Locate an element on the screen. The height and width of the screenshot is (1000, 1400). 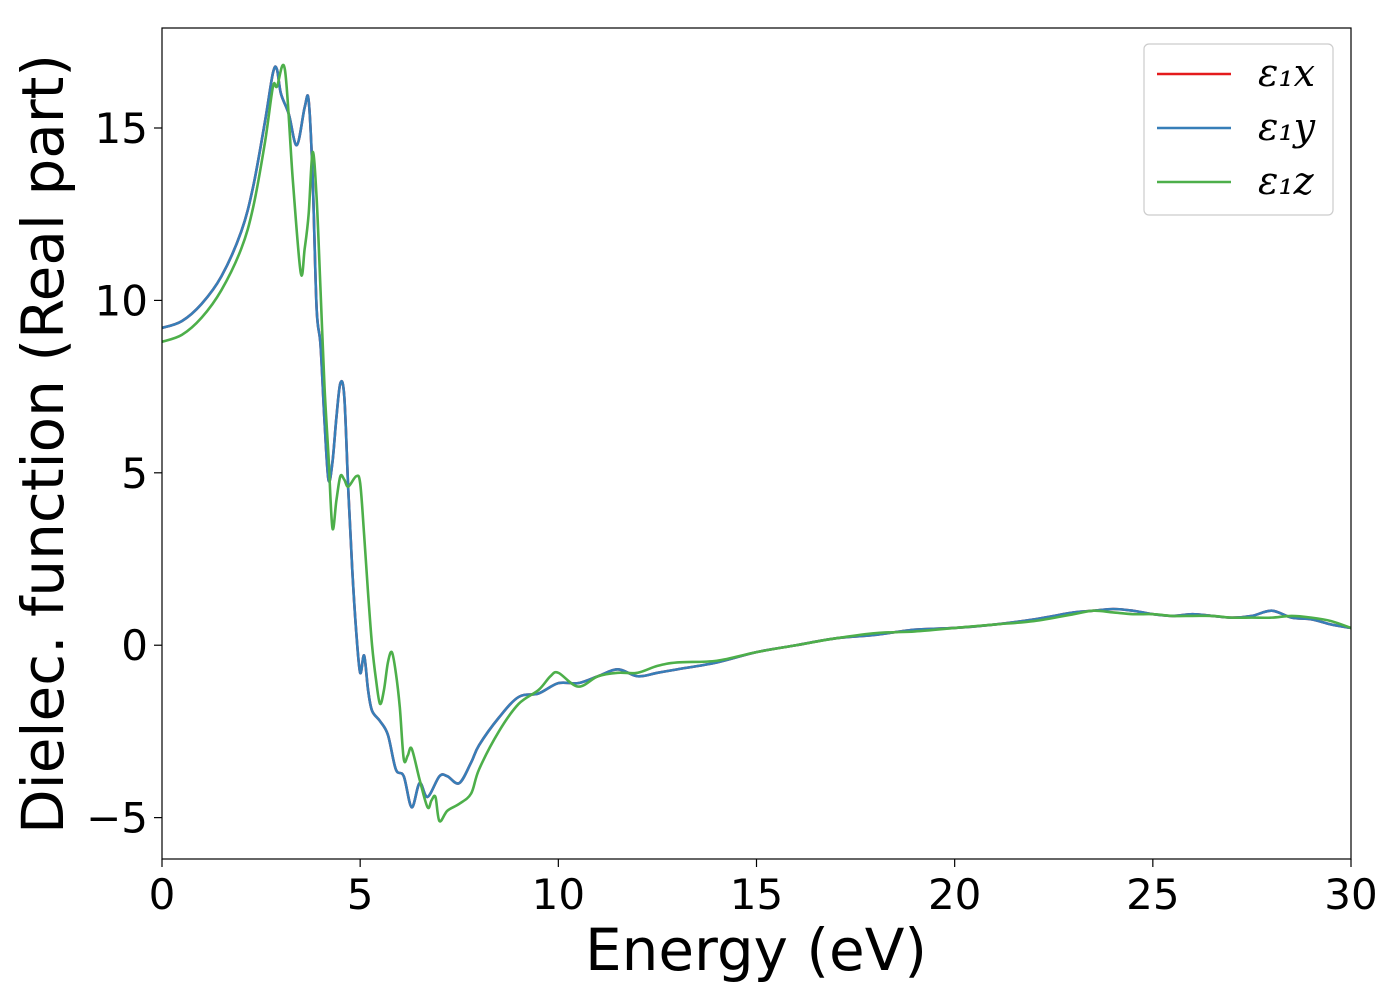
legend-box is located at coordinates (1238, 129).